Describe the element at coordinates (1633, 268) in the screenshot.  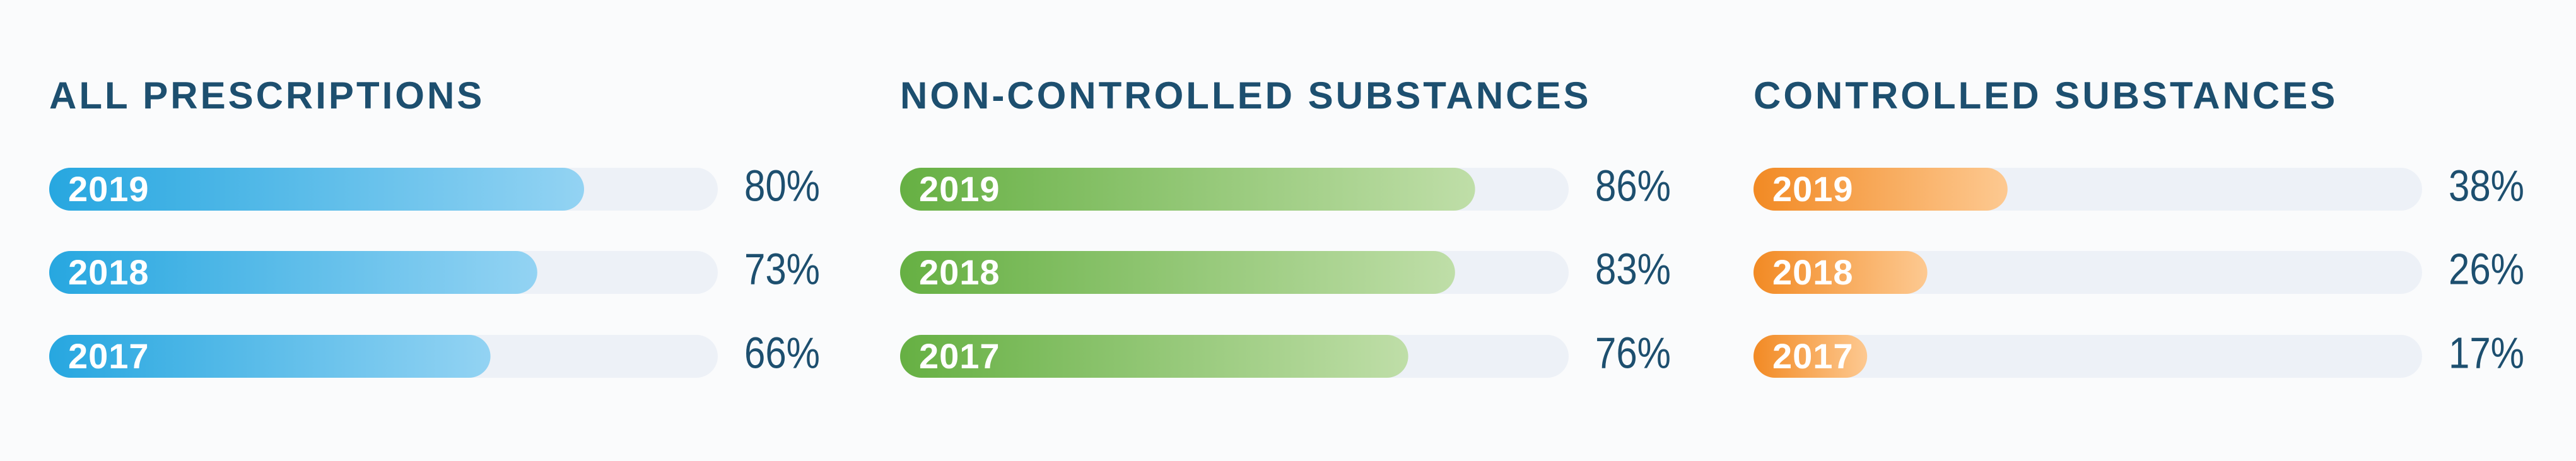
I see `value-label: 83%` at that location.